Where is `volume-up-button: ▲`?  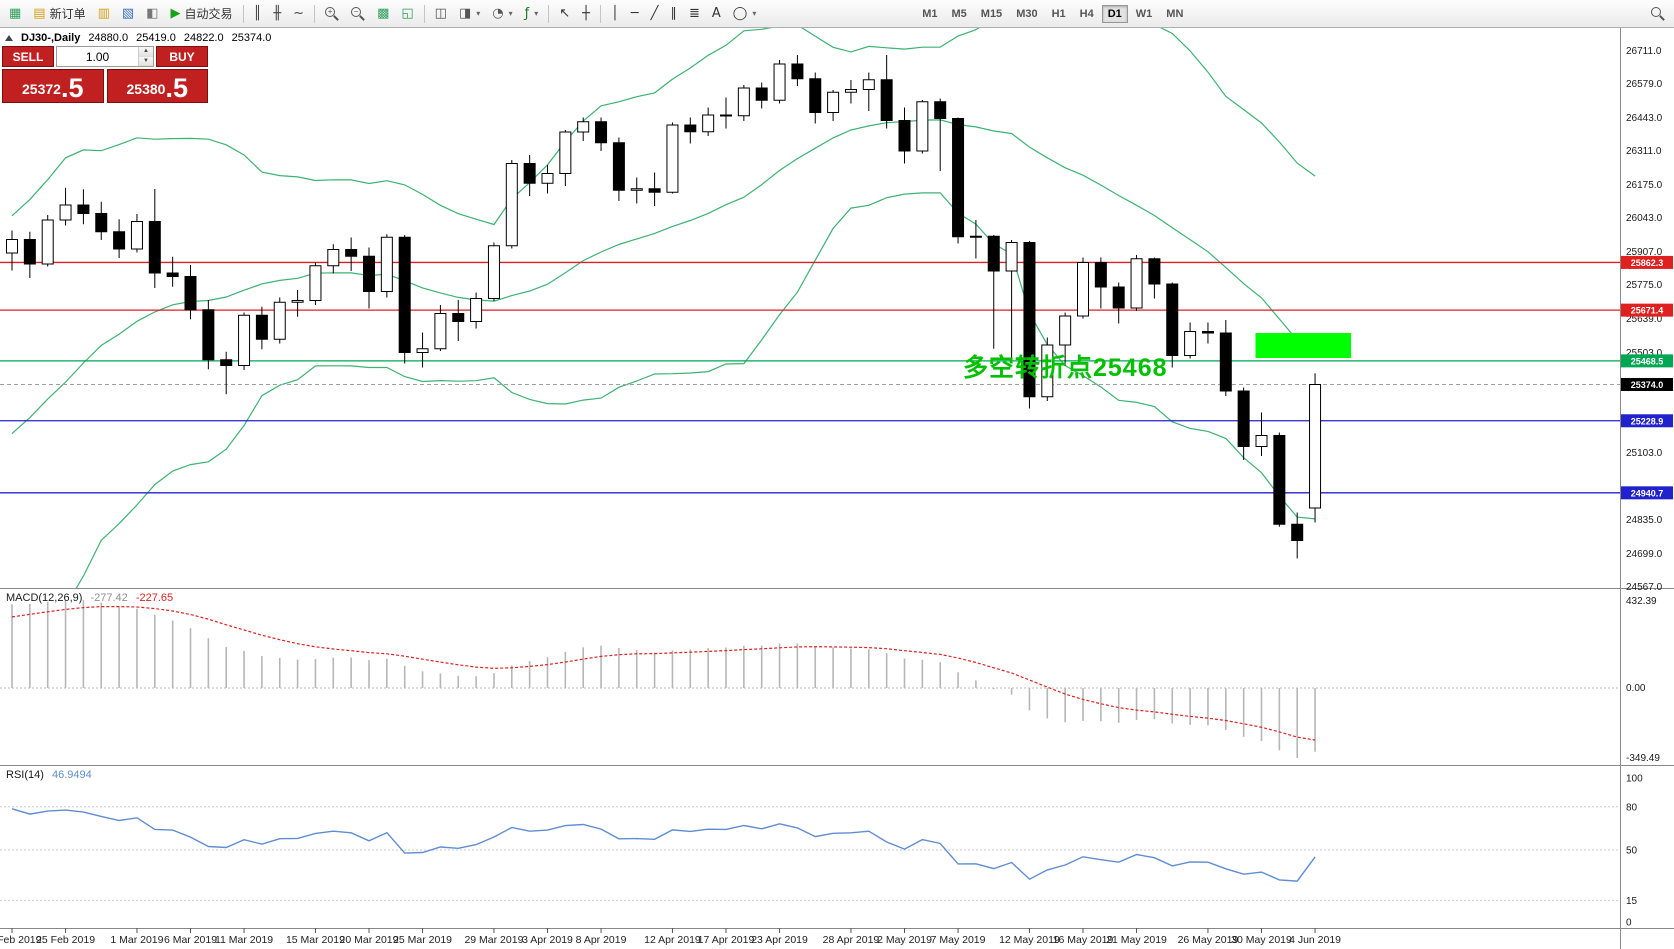 volume-up-button: ▲ is located at coordinates (146, 52).